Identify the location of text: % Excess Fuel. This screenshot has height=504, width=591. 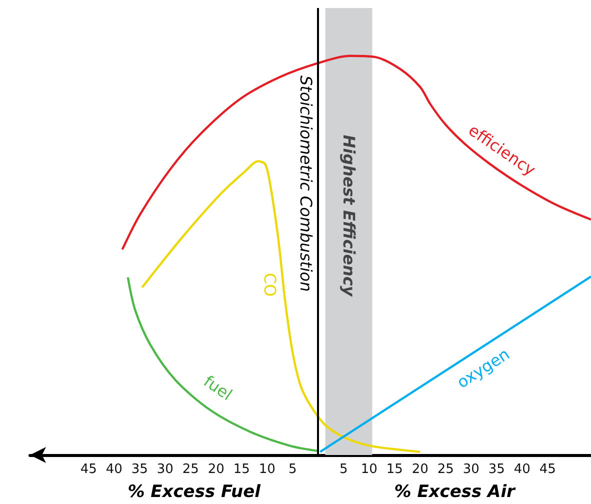
(195, 492).